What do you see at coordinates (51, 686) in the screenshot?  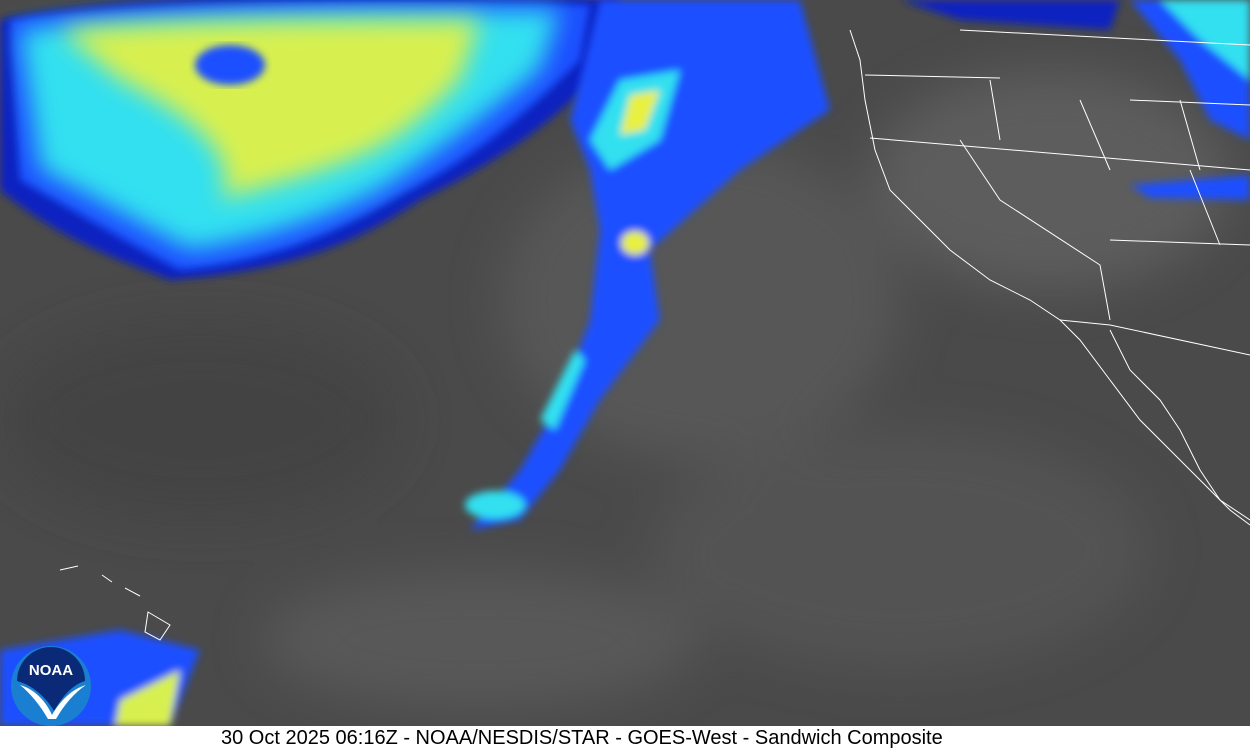 I see `noaa-logo: NOAA` at bounding box center [51, 686].